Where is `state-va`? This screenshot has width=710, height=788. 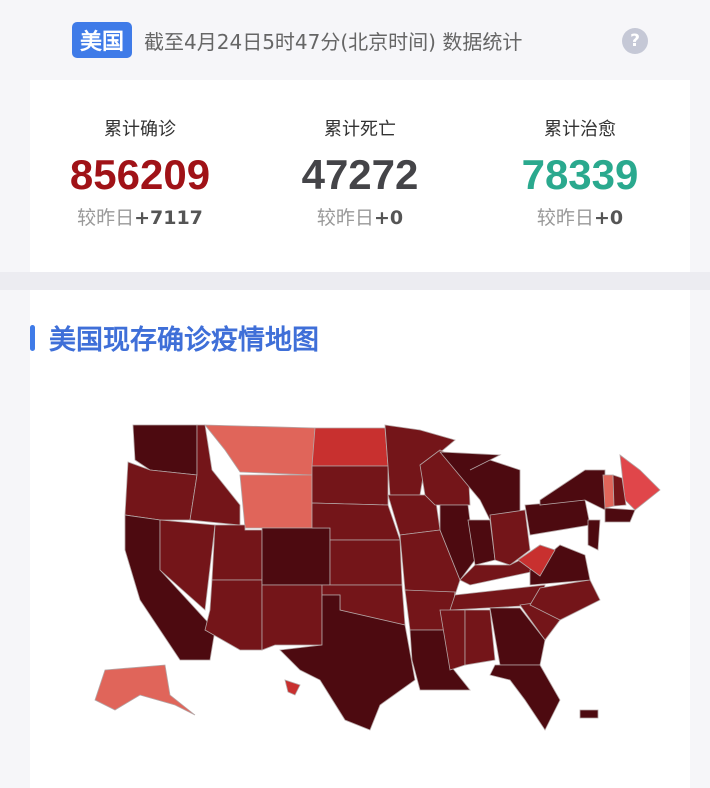
state-va is located at coordinates (560, 565).